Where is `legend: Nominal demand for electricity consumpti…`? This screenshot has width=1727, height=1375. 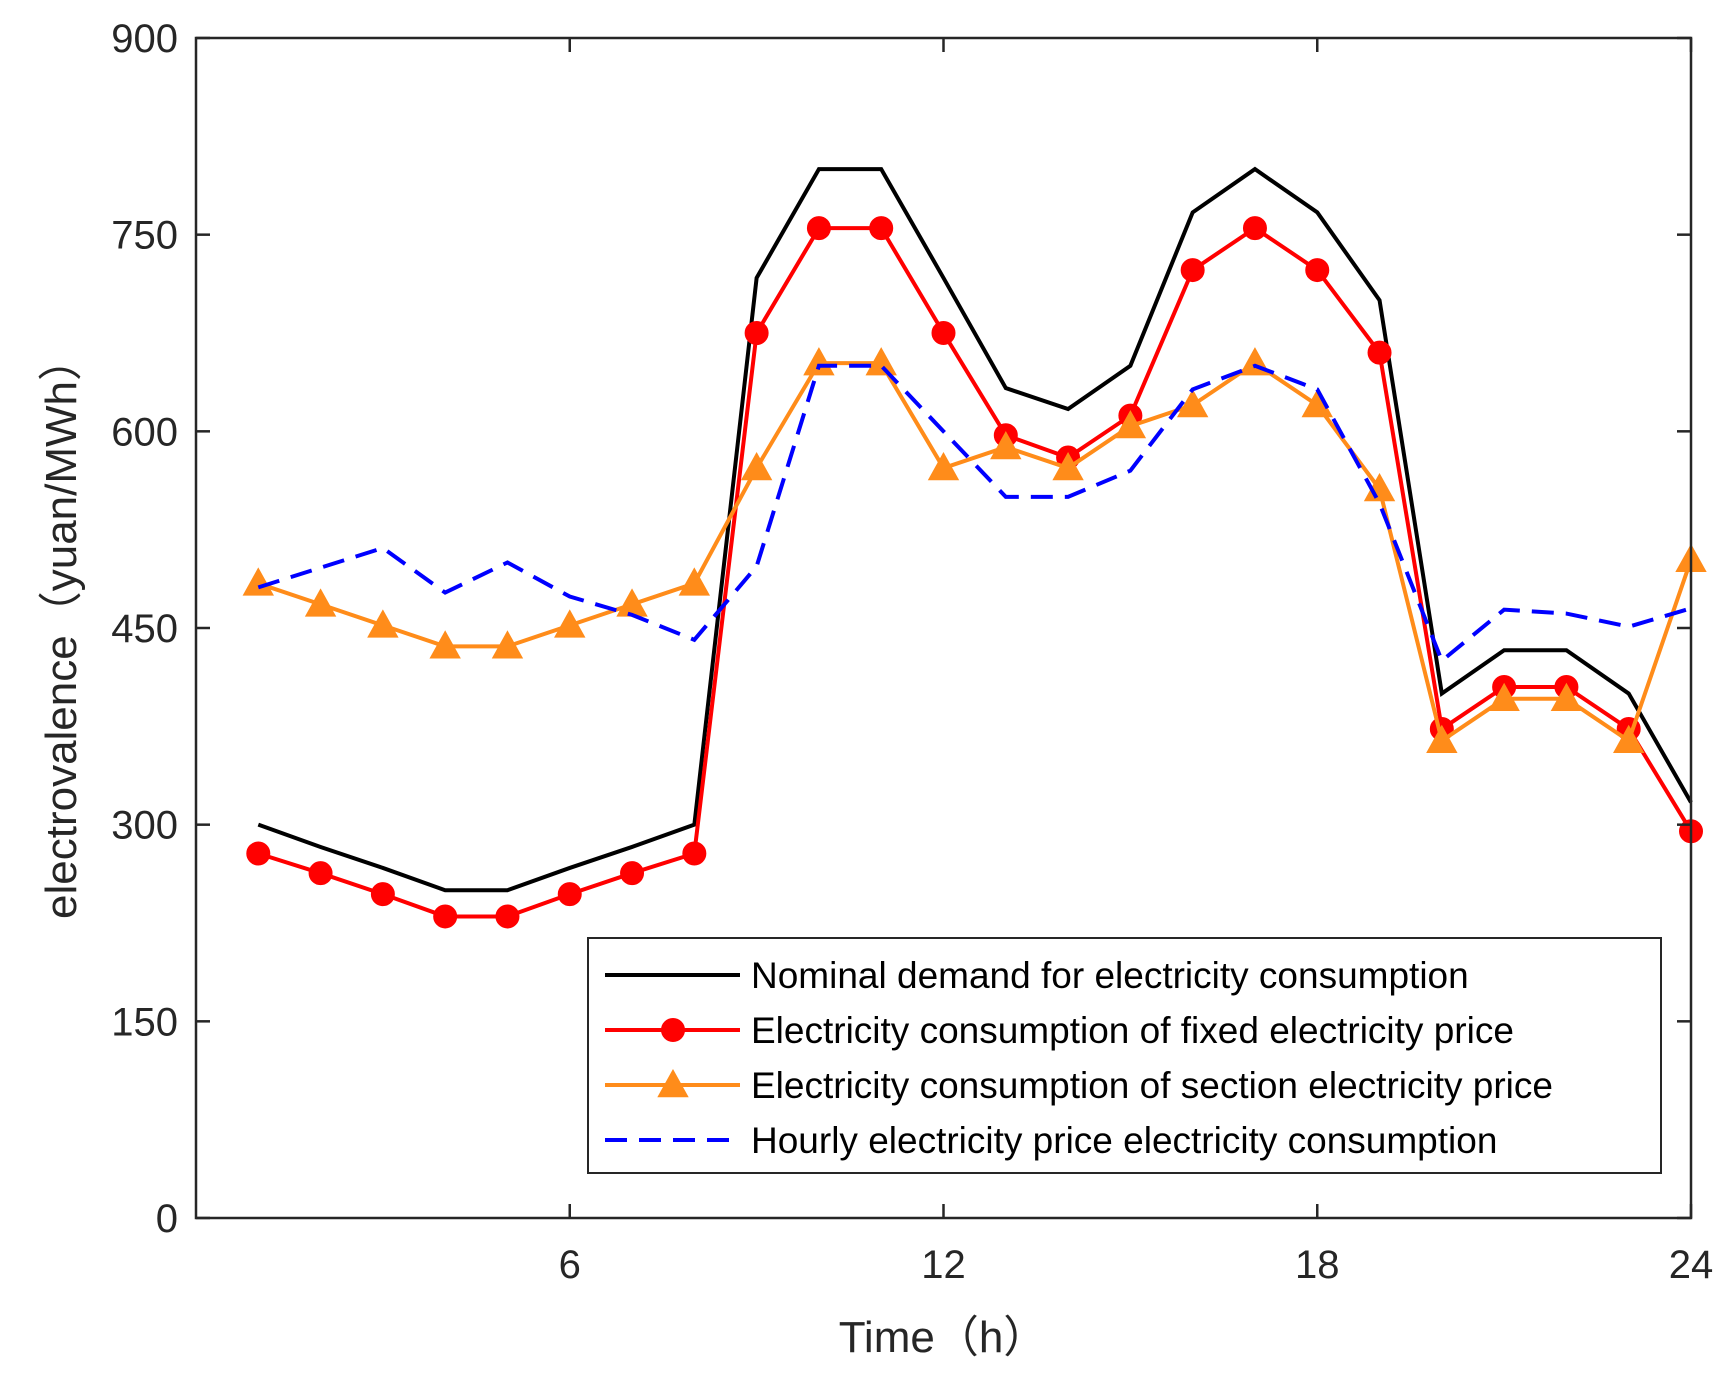 legend: Nominal demand for electricity consumpti… is located at coordinates (1124, 1055).